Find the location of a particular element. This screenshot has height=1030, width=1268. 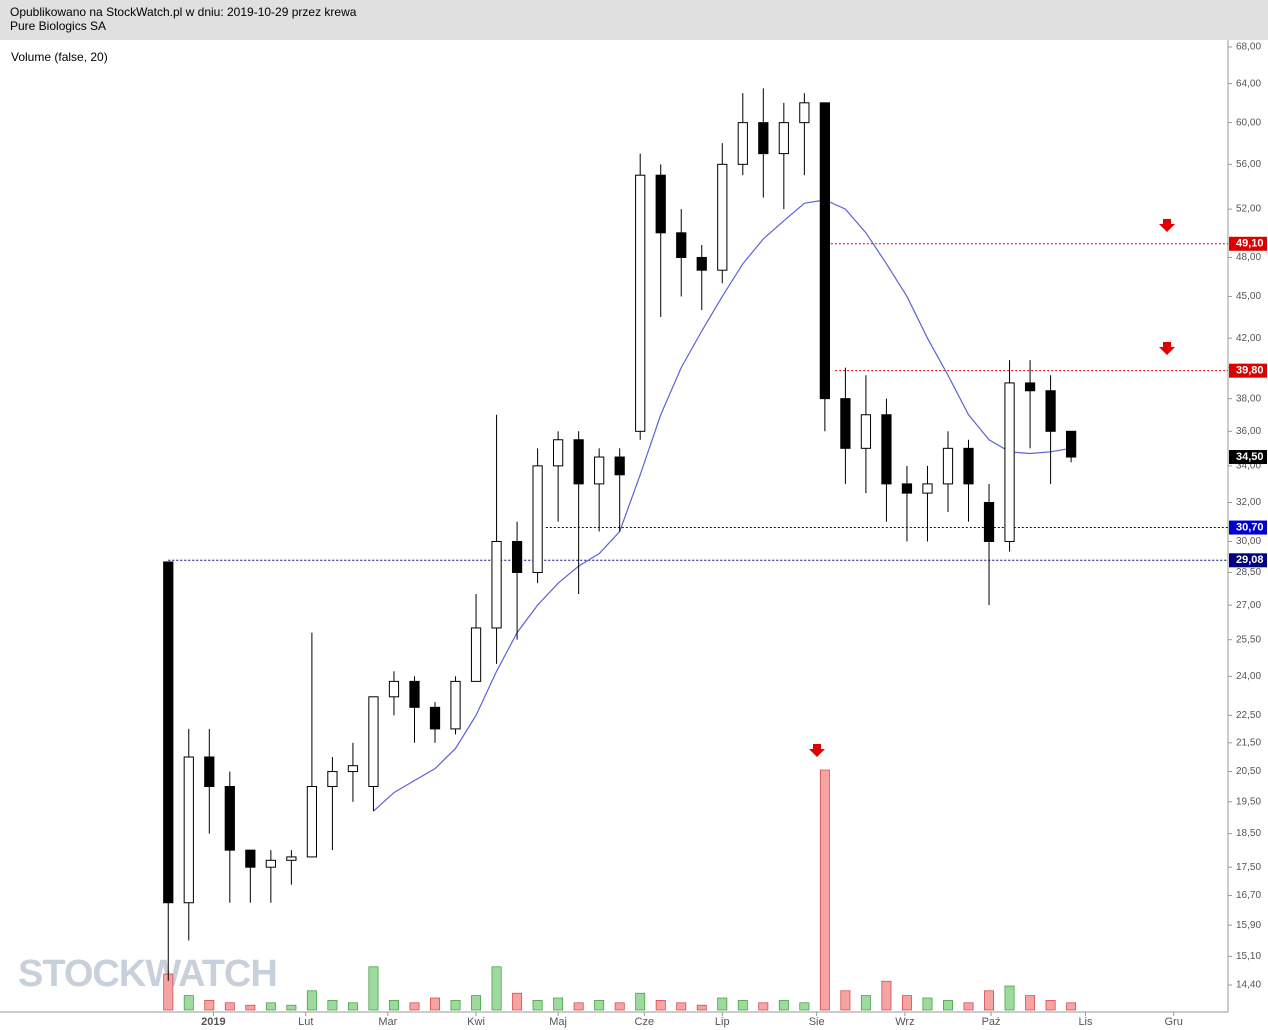

y-tick-label: 52,00 is located at coordinates (1248, 209).